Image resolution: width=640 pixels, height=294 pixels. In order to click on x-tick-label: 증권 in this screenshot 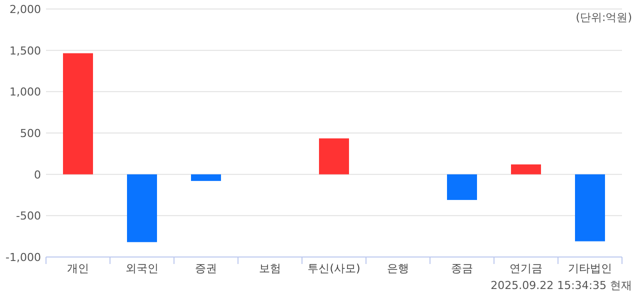, I will do `click(206, 268)`.